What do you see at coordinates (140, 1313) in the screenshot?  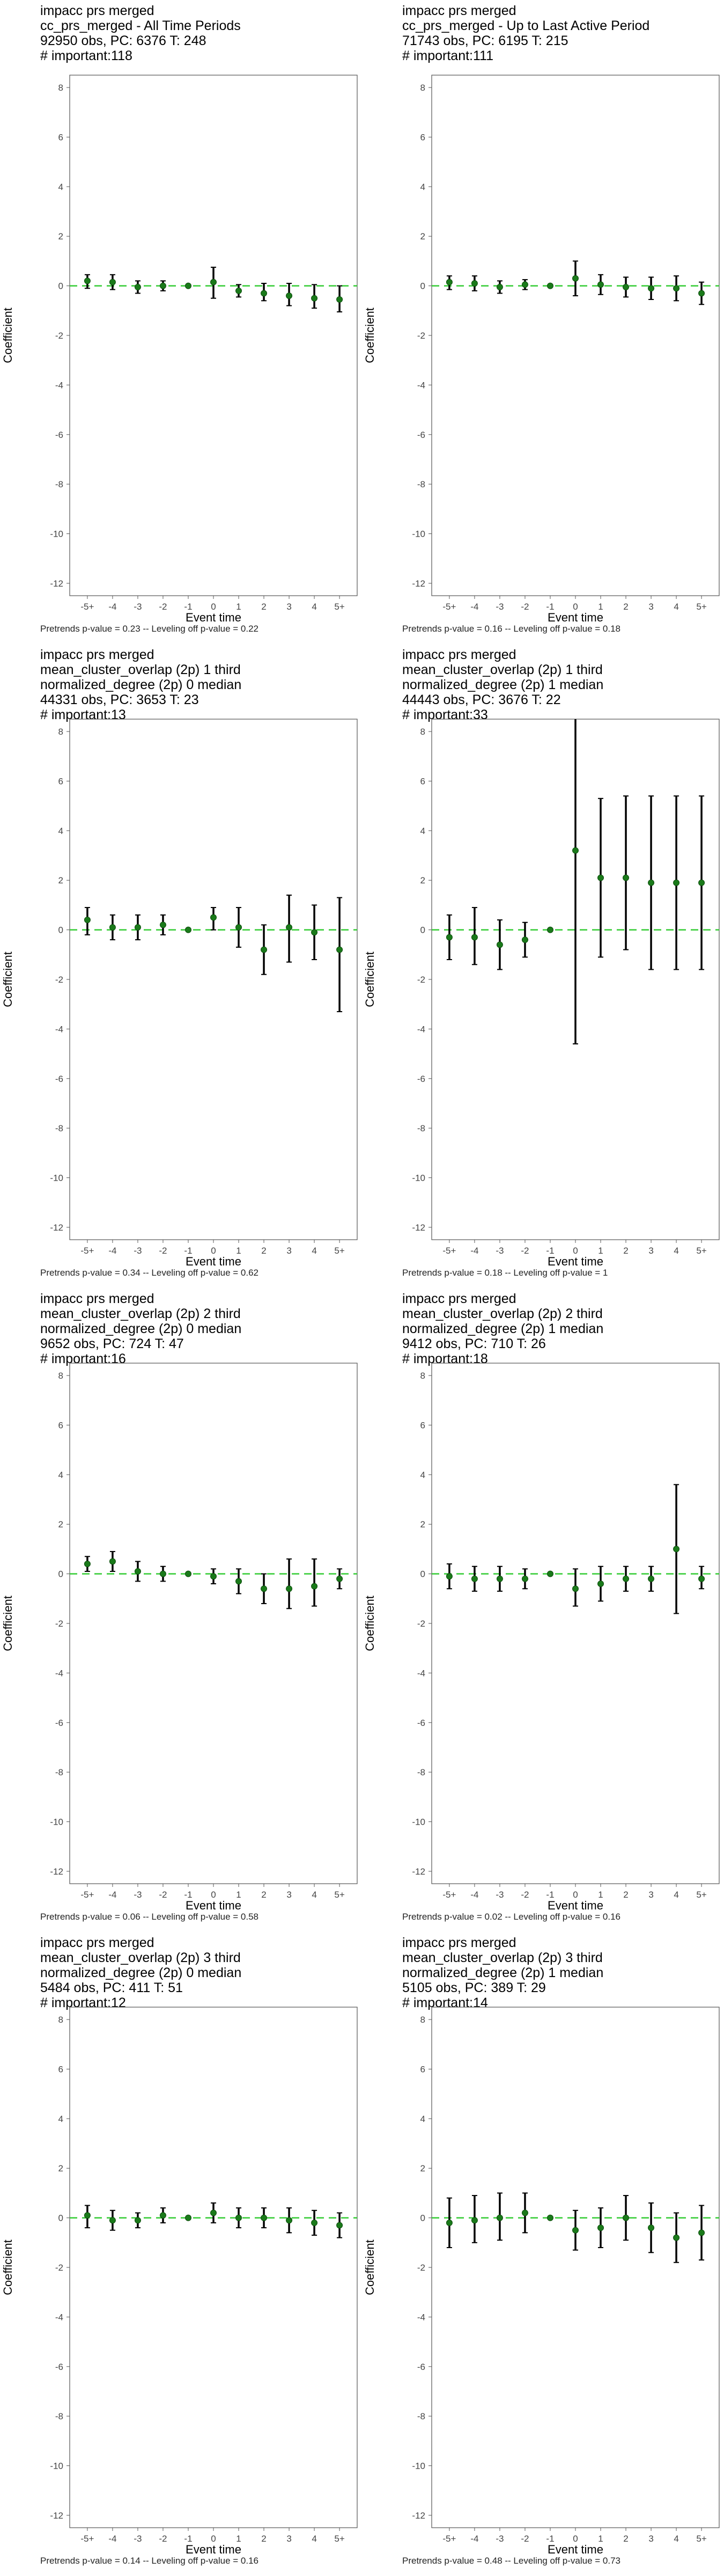 I see `chart-title-line: mean_cluster_overlap (2p) 2 third` at bounding box center [140, 1313].